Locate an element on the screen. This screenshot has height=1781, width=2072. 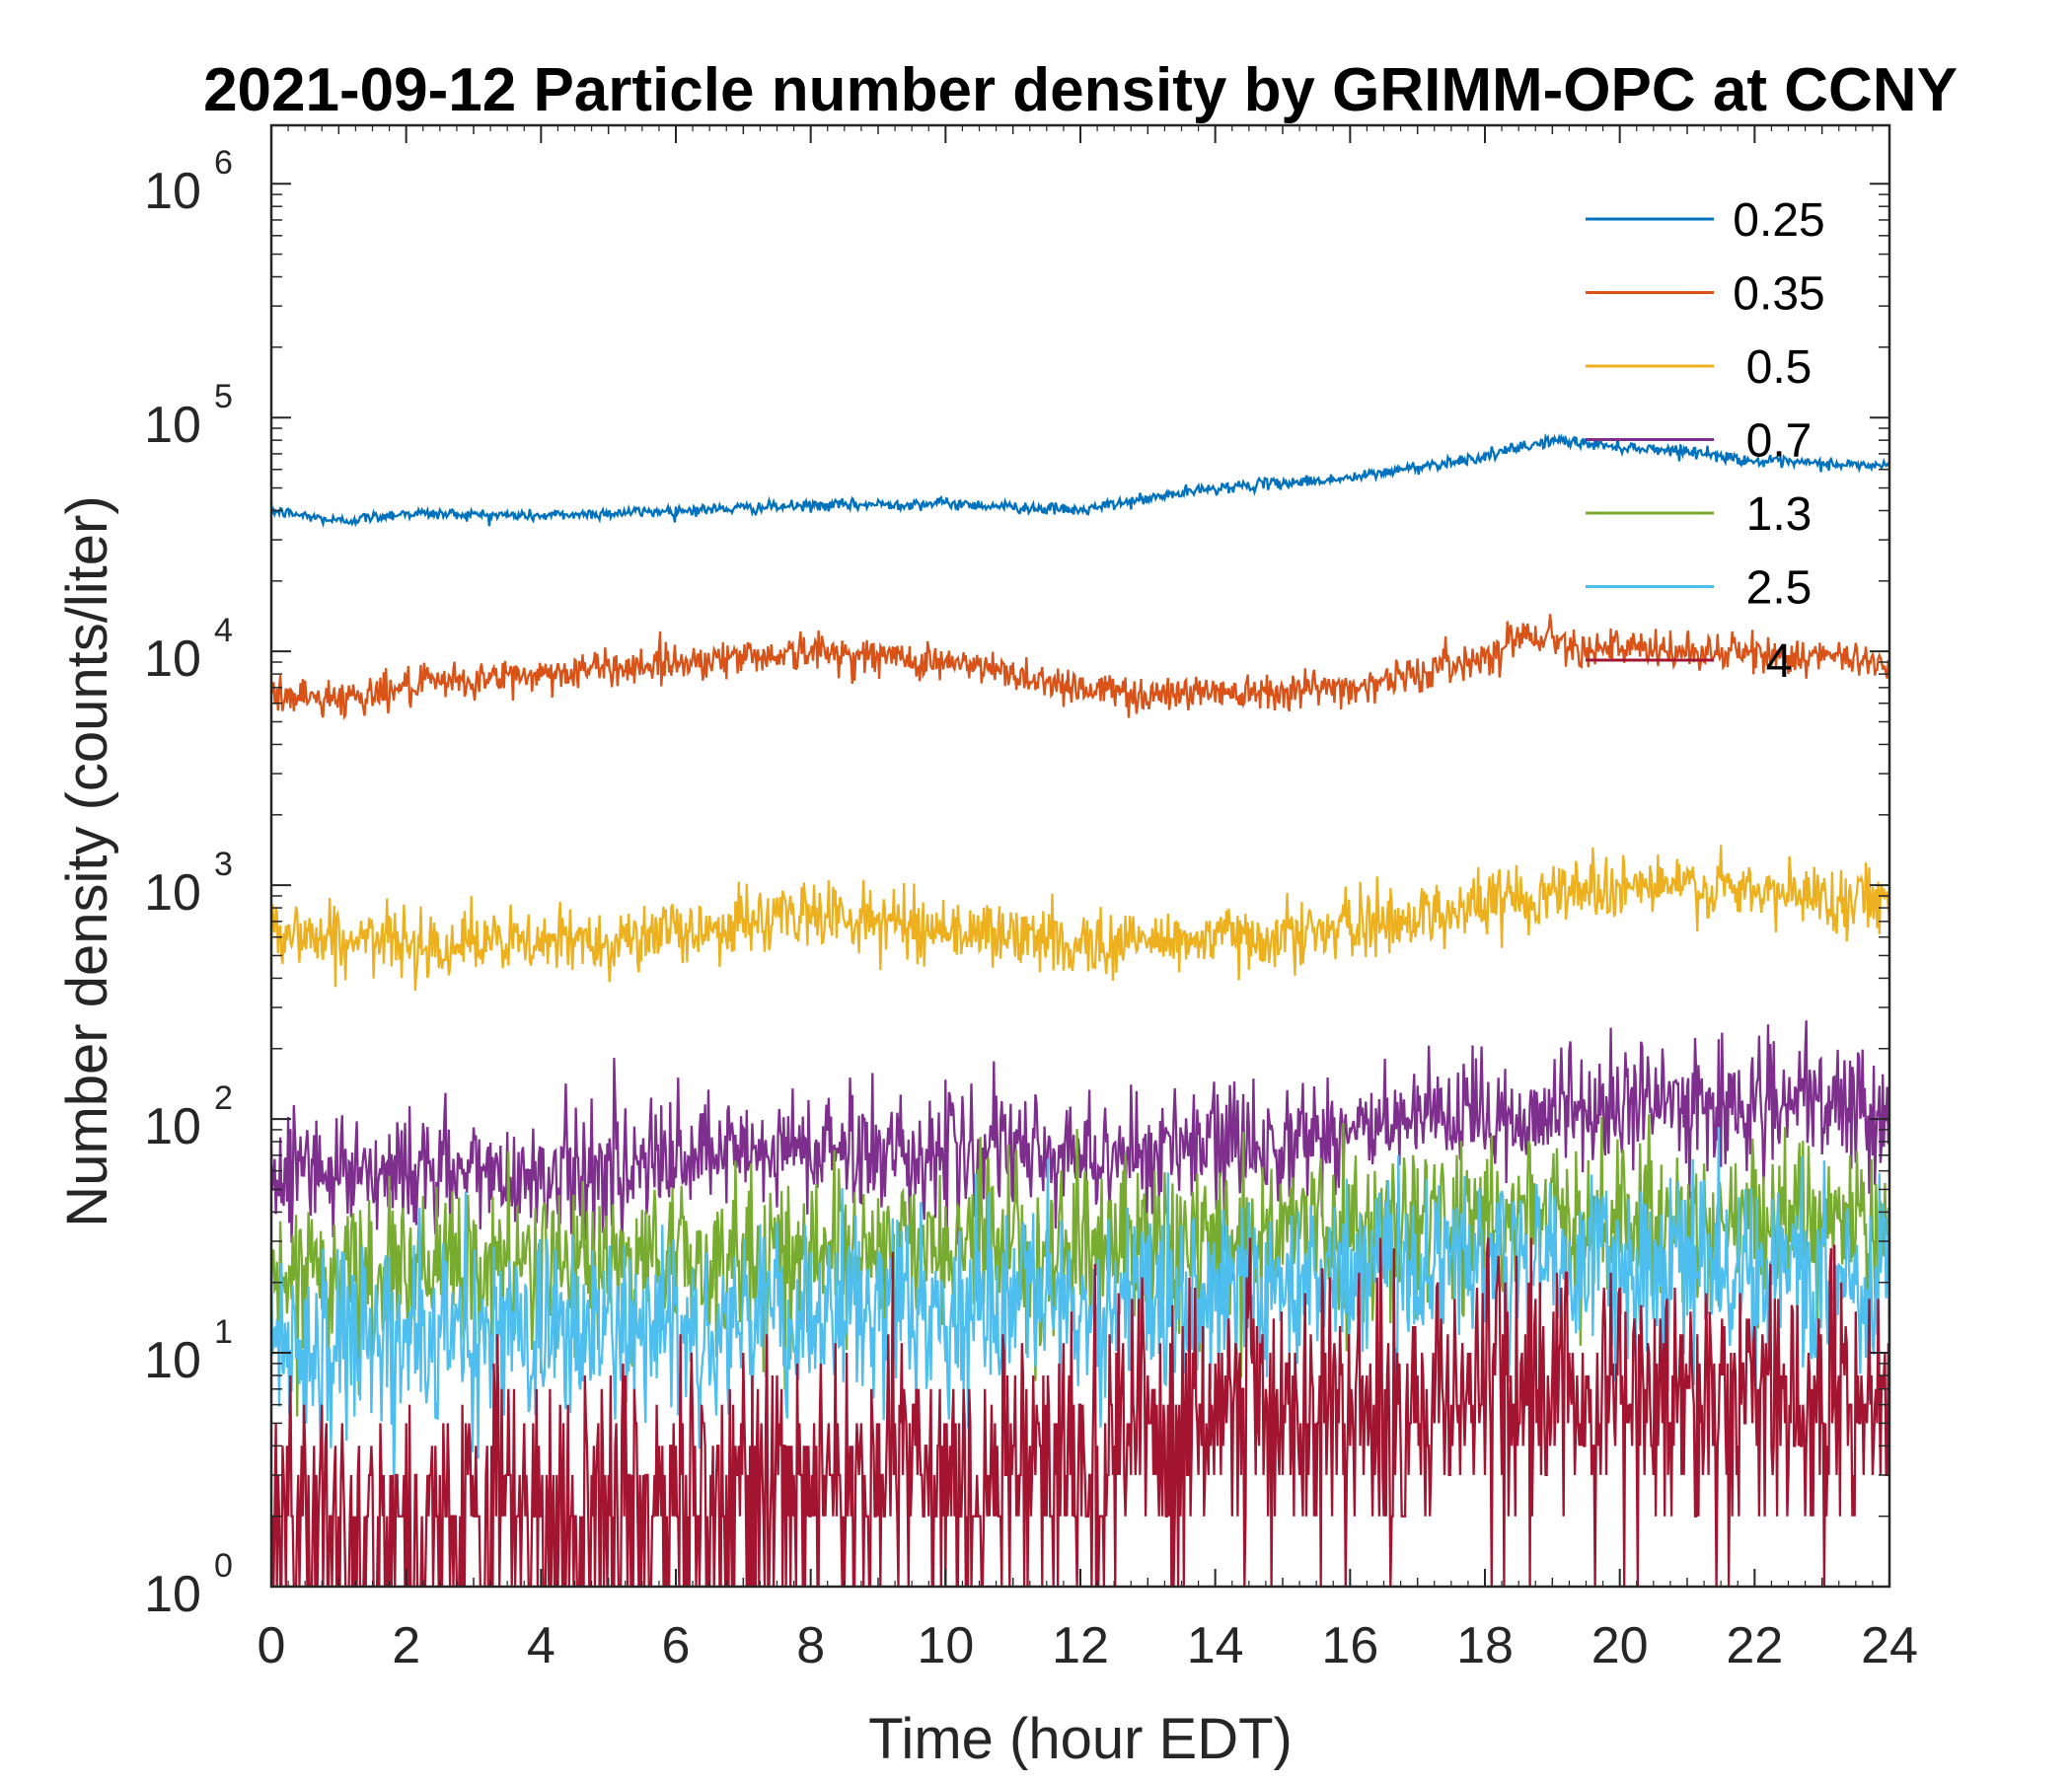
x-tick-label: 24 is located at coordinates (1890, 1645).